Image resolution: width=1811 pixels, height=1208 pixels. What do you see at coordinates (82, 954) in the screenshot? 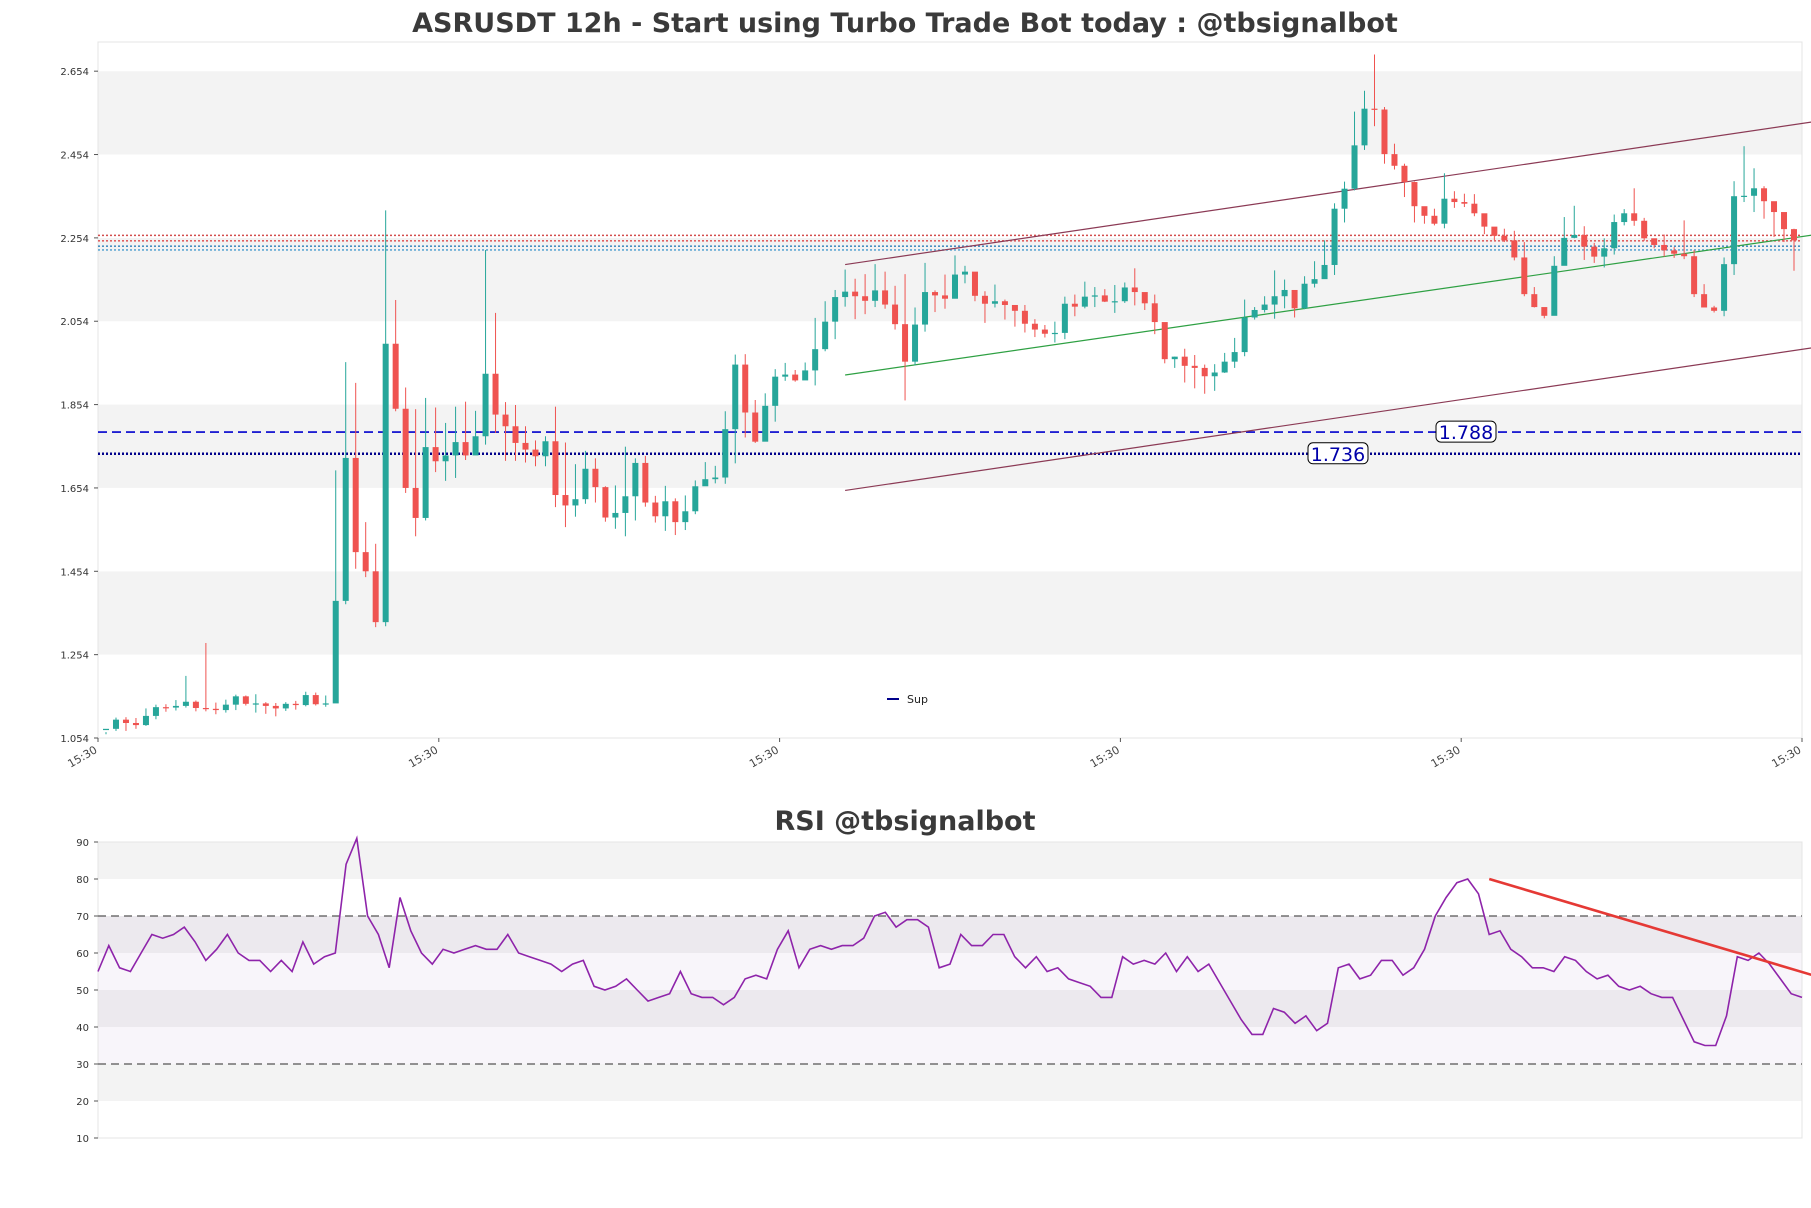
I see `rsi-y-tick-label: 60` at bounding box center [82, 954].